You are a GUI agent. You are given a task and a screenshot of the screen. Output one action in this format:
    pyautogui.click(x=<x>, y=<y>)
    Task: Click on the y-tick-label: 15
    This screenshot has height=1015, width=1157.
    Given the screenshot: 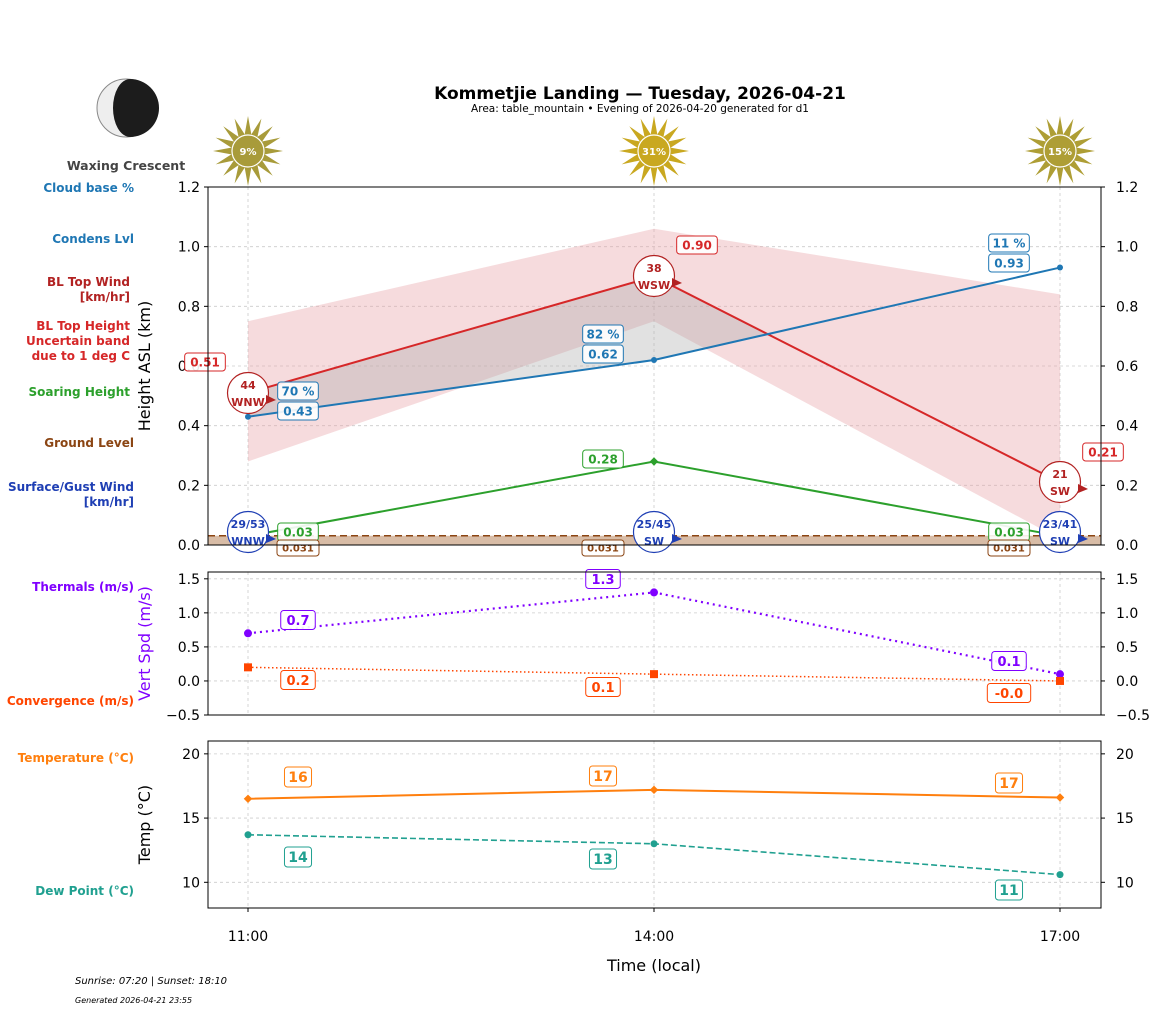 What is the action you would take?
    pyautogui.click(x=191, y=819)
    